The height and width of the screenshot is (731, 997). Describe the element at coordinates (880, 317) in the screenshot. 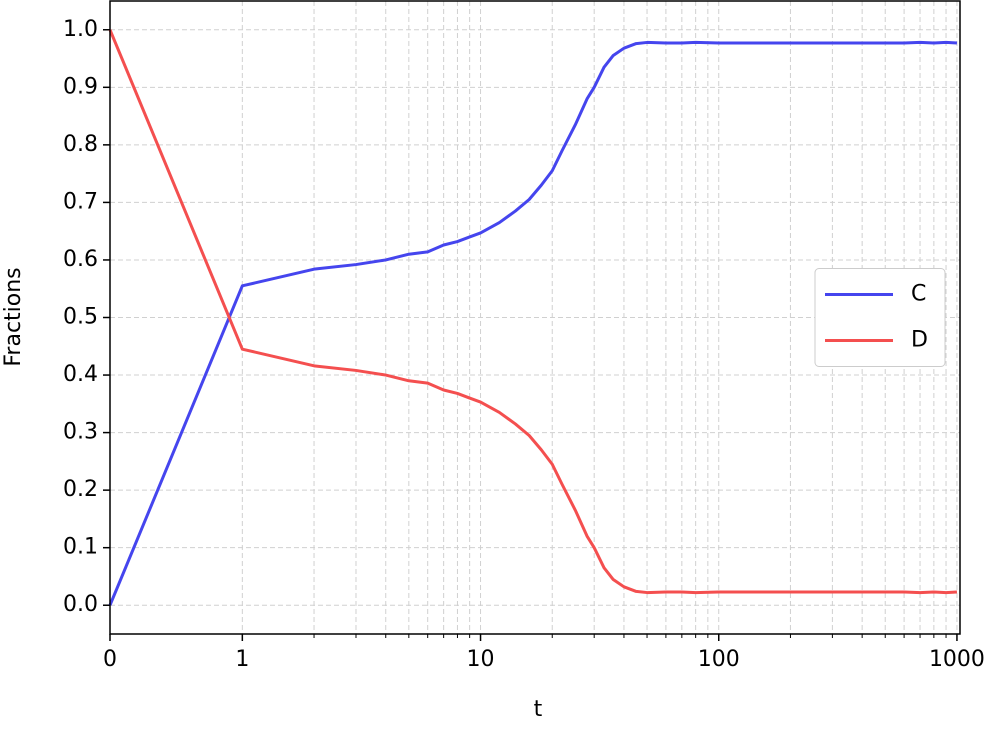

I see `legend: CD` at that location.